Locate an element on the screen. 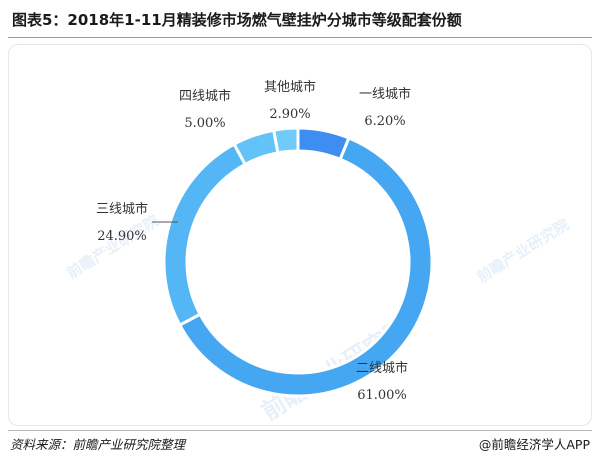 The width and height of the screenshot is (600, 465). slice-value-label: 61.00% is located at coordinates (382, 395).